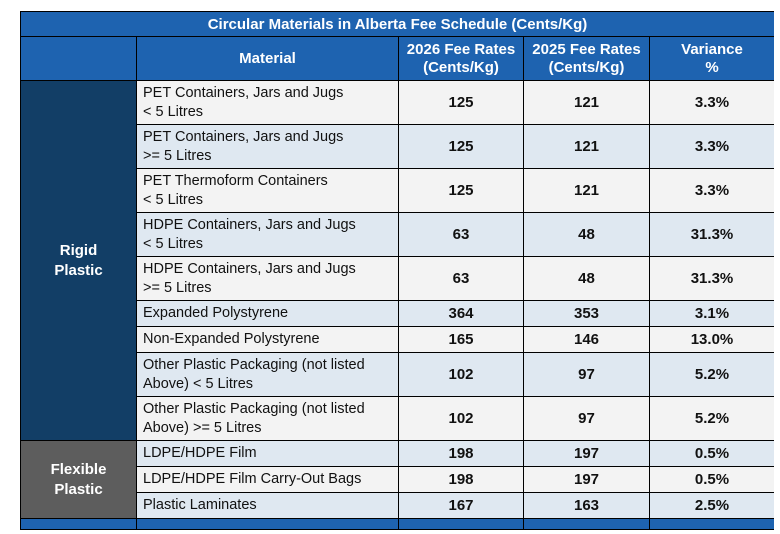 Image resolution: width=780 pixels, height=534 pixels. Describe the element at coordinates (267, 58) in the screenshot. I see `header-material: Material` at that location.